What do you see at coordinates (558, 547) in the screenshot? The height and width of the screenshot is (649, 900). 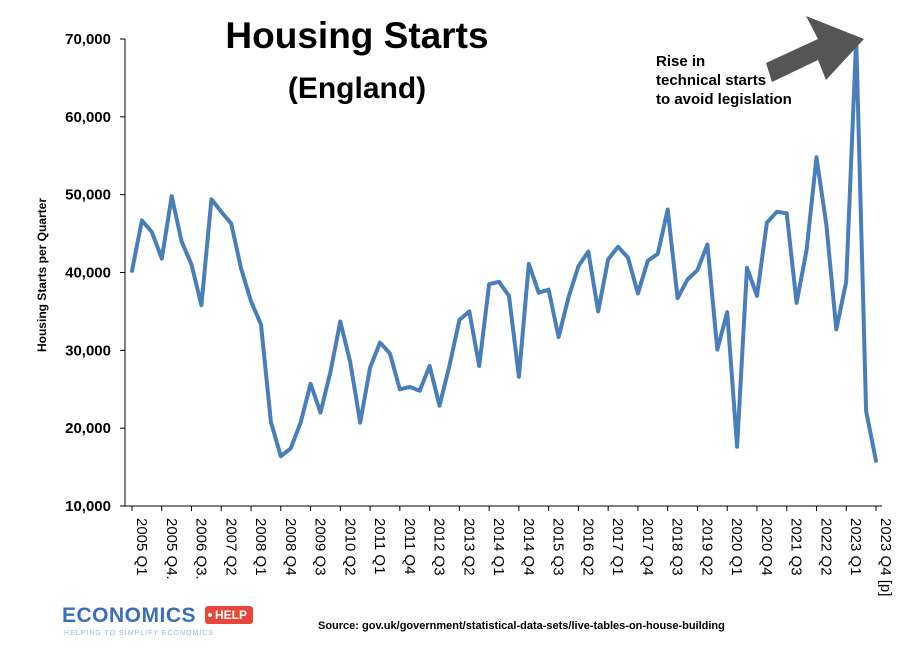 I see `x-tick-label: 2015 Q3` at bounding box center [558, 547].